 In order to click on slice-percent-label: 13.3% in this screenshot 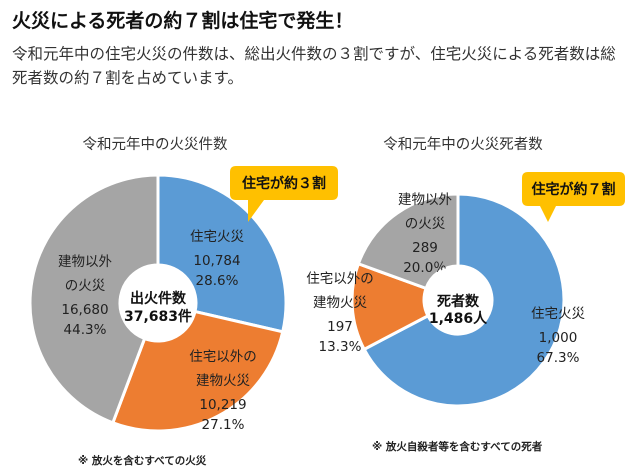, I will do `click(340, 347)`.